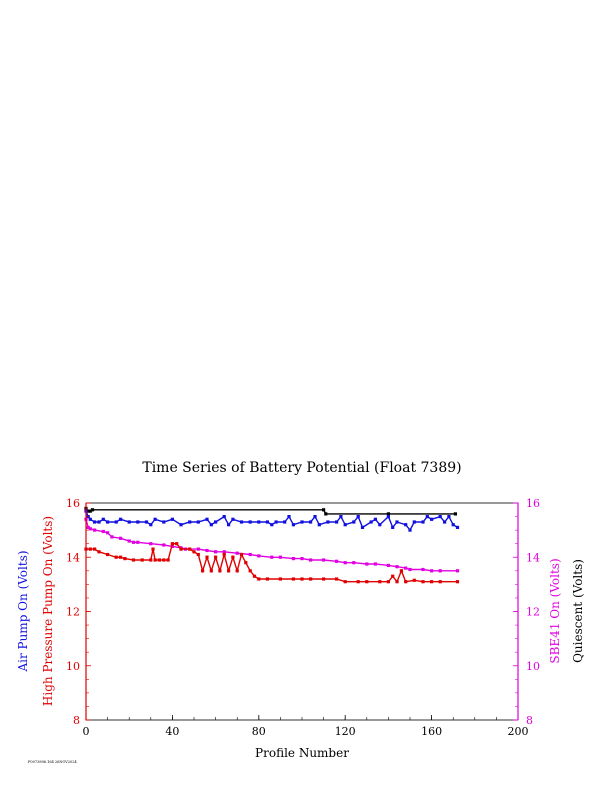 This screenshot has height=792, width=612. Describe the element at coordinates (302, 753) in the screenshot. I see `x-axis-title: Profile Number` at that location.